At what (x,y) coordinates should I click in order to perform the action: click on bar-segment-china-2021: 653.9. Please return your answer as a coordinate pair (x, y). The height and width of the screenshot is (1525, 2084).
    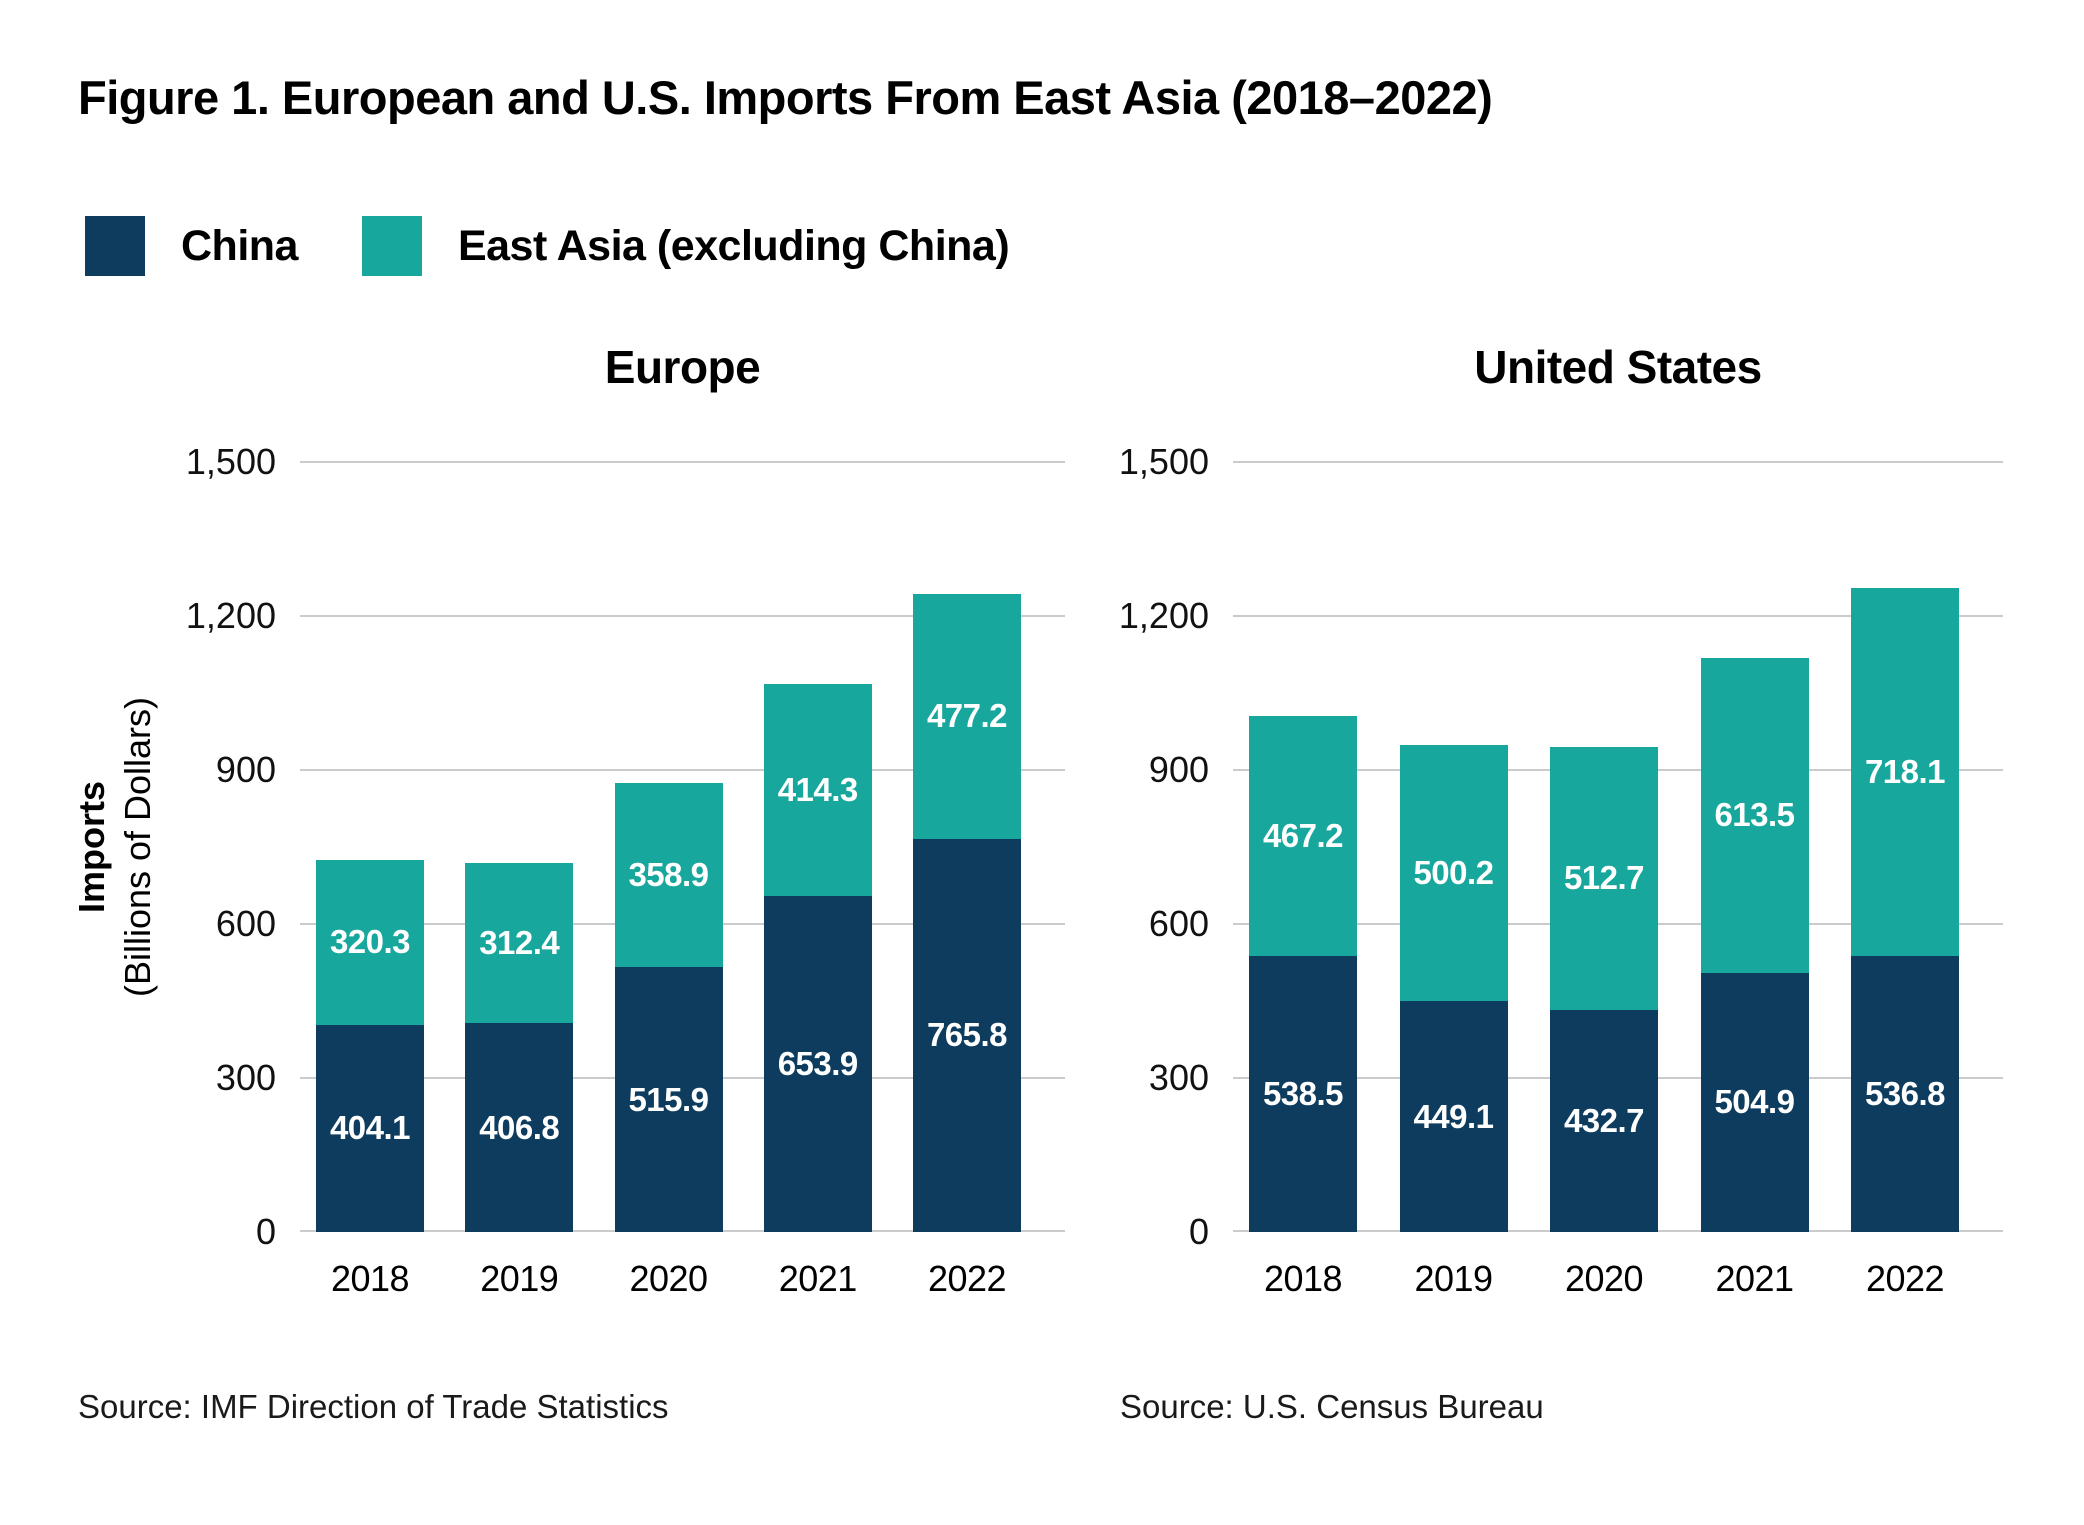
    Looking at the image, I should click on (817, 1064).